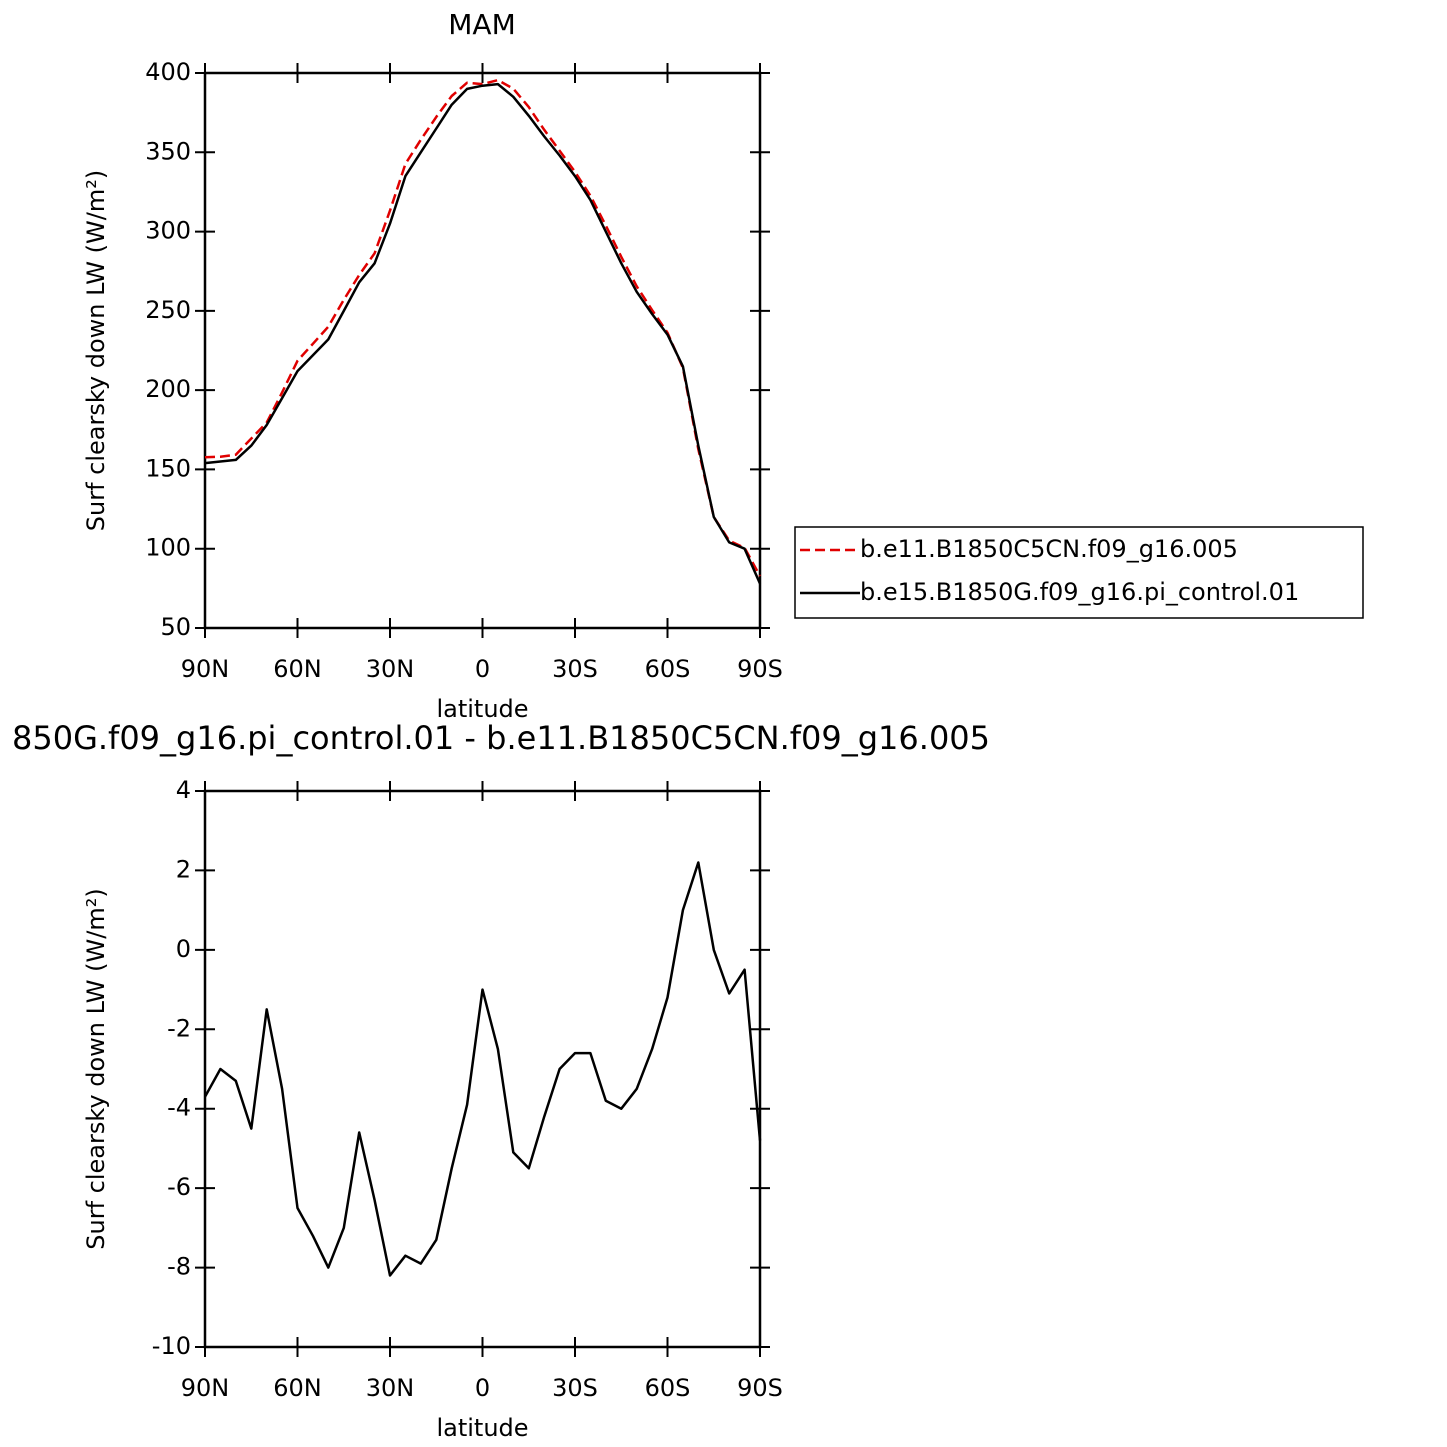  What do you see at coordinates (183, 869) in the screenshot?
I see `y-tick-label: 2` at bounding box center [183, 869].